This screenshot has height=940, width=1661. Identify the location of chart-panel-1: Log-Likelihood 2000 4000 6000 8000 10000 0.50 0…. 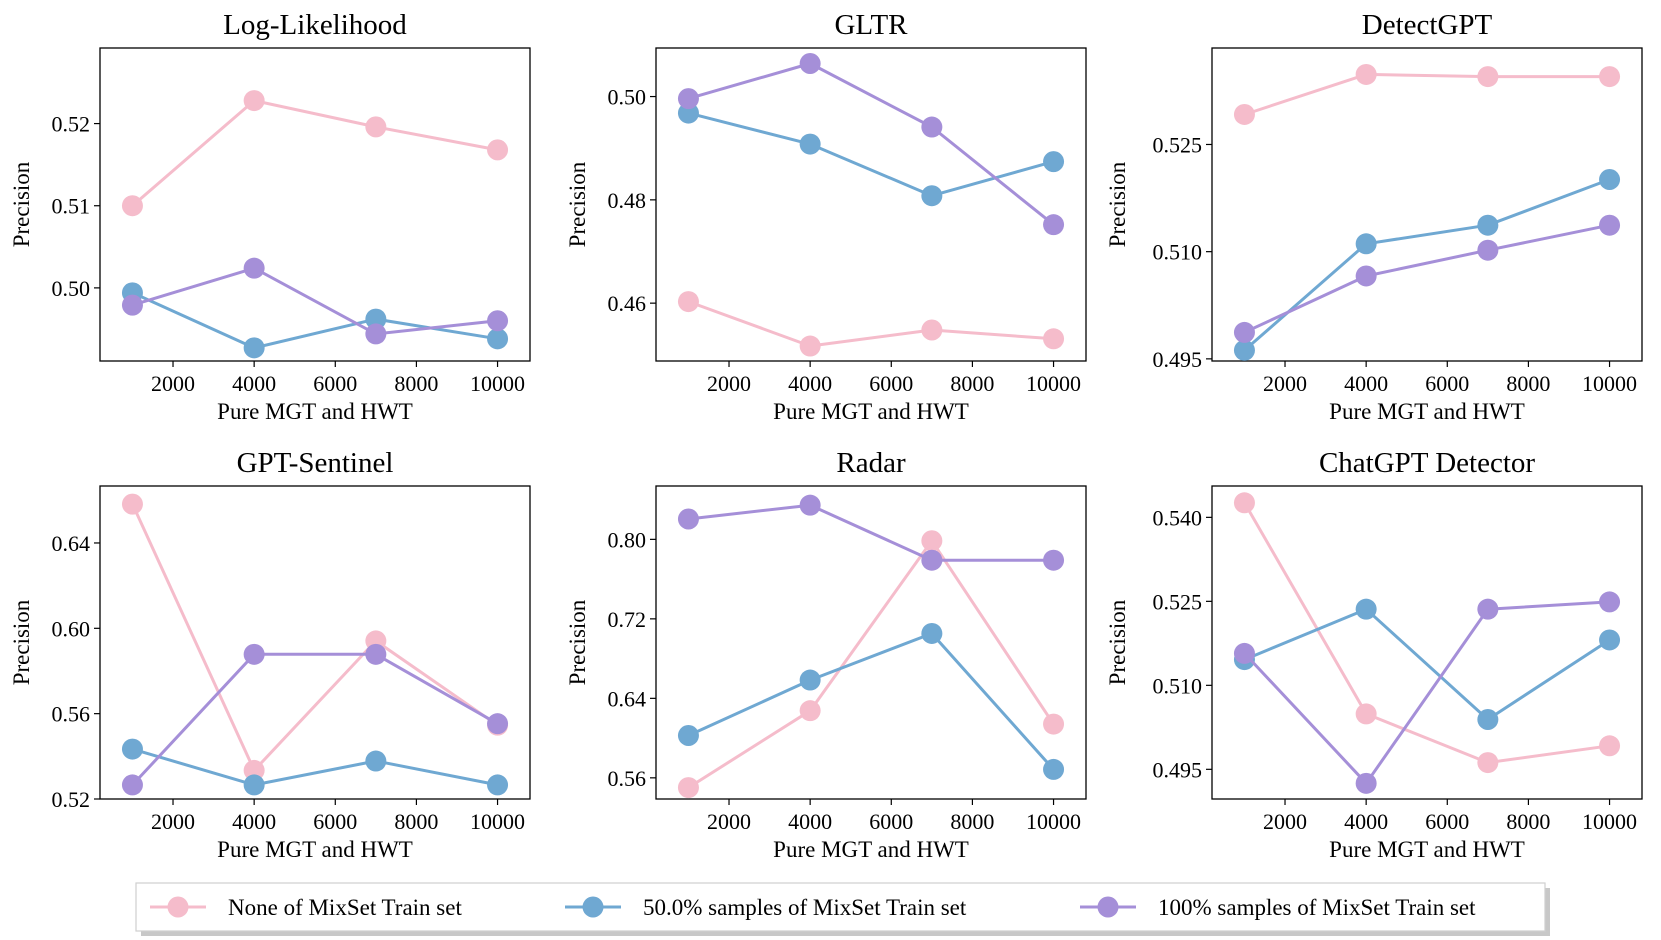
(270, 216).